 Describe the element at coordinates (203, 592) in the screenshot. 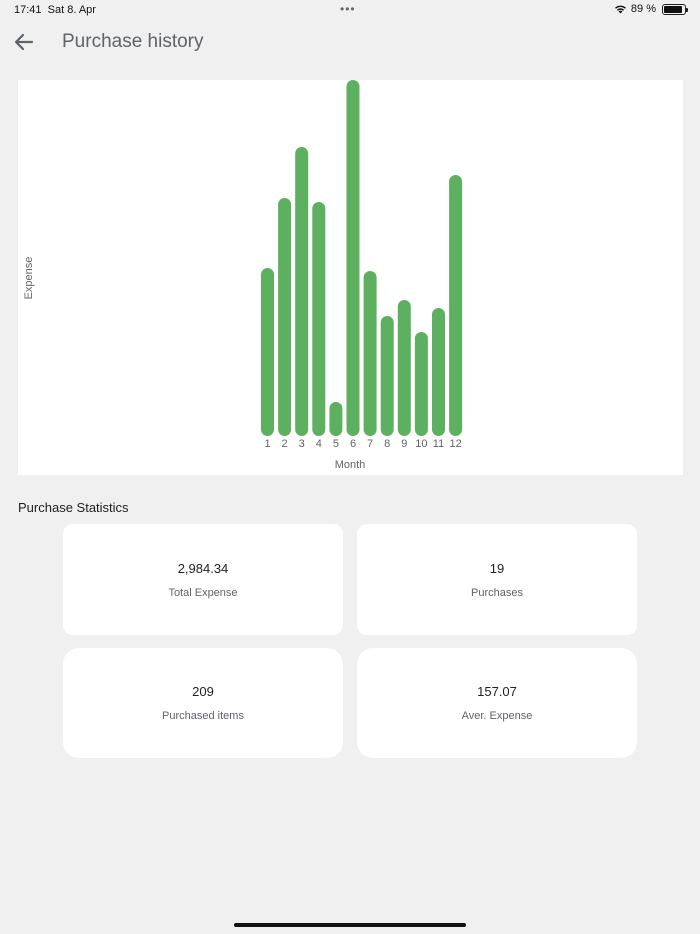

I see `stat-label: Total Expense` at that location.